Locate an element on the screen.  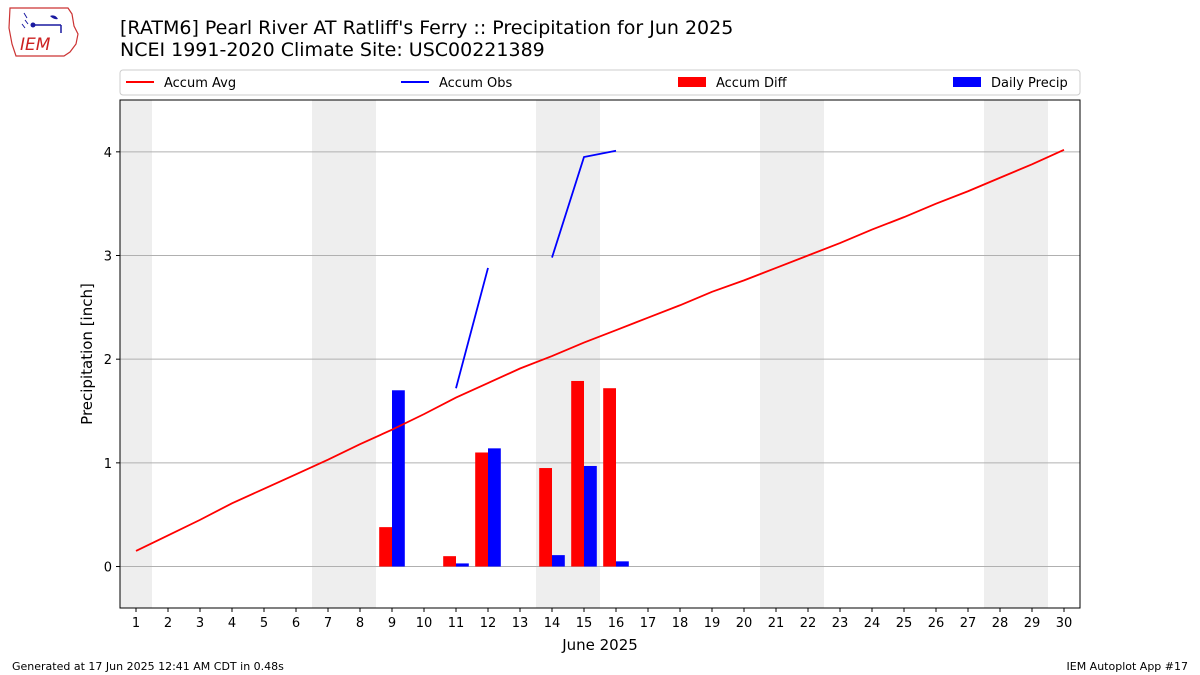
y-tick-label: 3 is located at coordinates (108, 257).